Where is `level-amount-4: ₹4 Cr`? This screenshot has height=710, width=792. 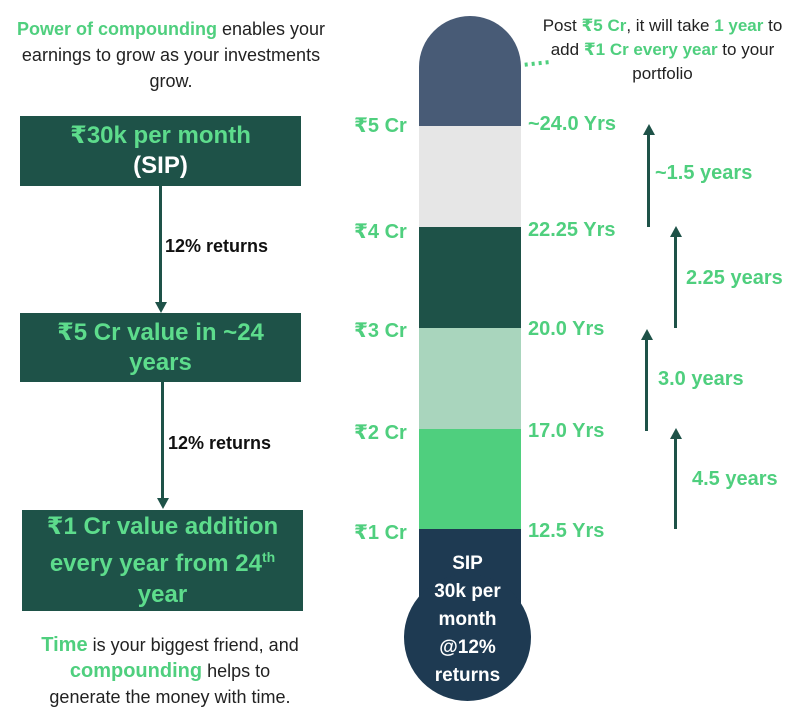
level-amount-4: ₹4 Cr is located at coordinates (380, 232).